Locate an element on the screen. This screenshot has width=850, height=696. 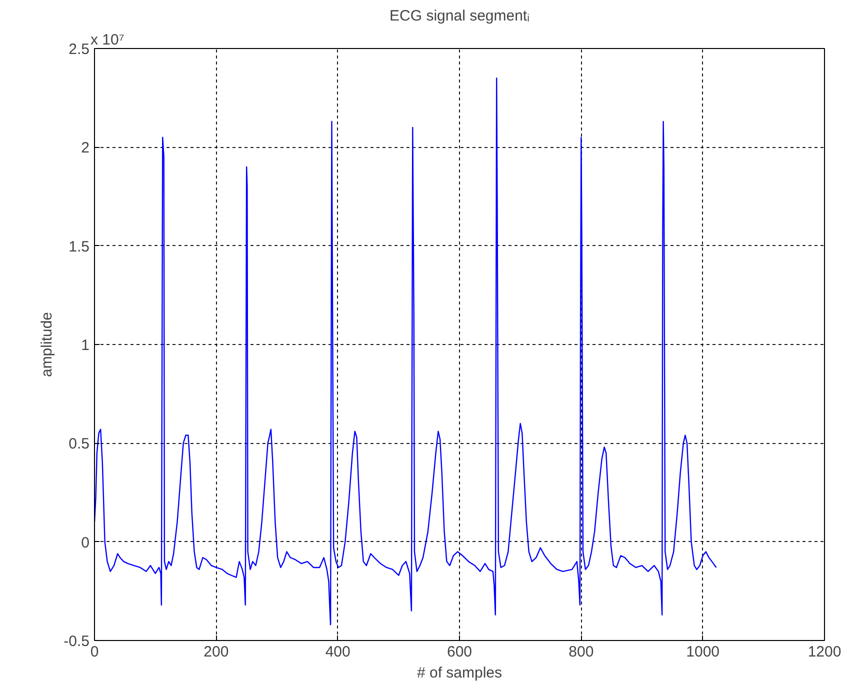
y-tick-label: 2.5 is located at coordinates (79, 49).